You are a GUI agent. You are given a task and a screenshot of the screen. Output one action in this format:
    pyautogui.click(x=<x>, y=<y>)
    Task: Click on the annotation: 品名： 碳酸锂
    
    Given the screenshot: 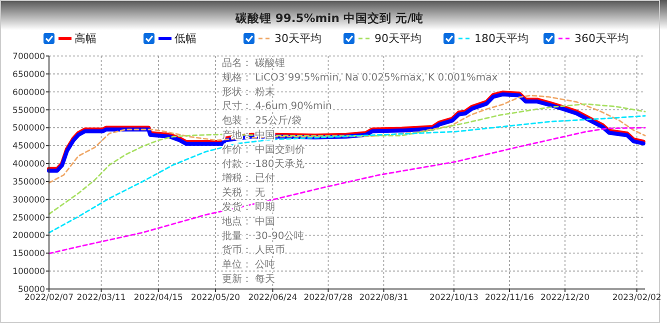 What is the action you would take?
    pyautogui.click(x=254, y=63)
    